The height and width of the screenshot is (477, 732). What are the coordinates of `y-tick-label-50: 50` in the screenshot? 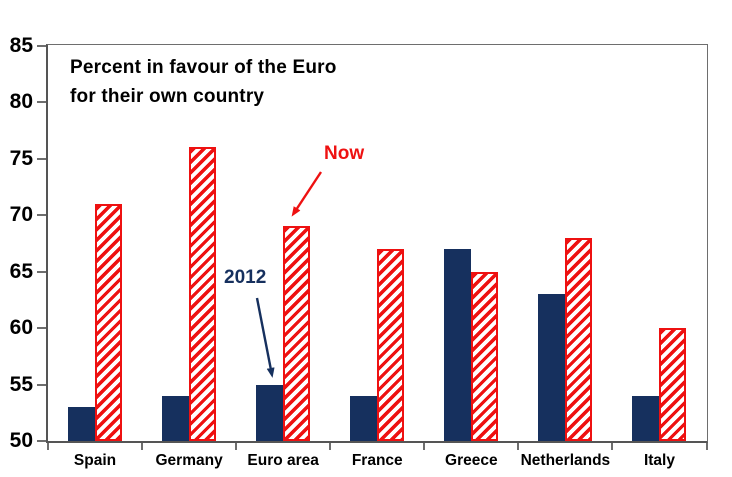 It's located at (21, 440).